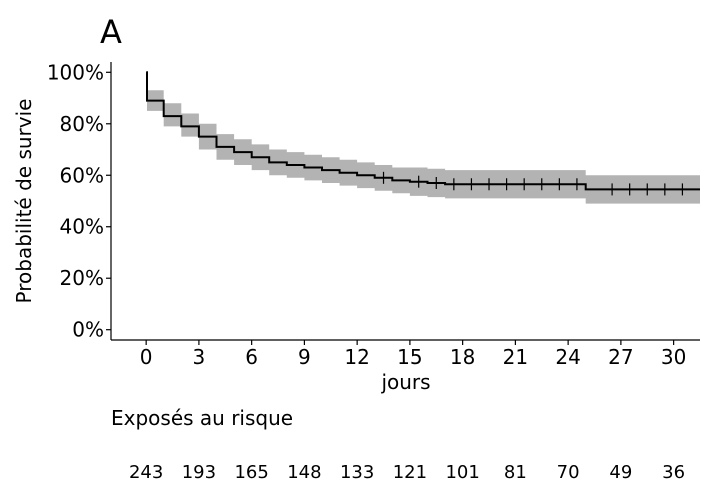  What do you see at coordinates (202, 418) in the screenshot?
I see `risk-table-title: Exposés au risque` at bounding box center [202, 418].